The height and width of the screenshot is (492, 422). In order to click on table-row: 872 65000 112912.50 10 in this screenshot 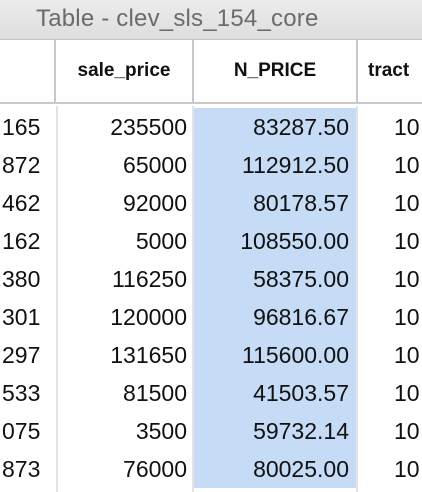, I will do `click(211, 165)`.